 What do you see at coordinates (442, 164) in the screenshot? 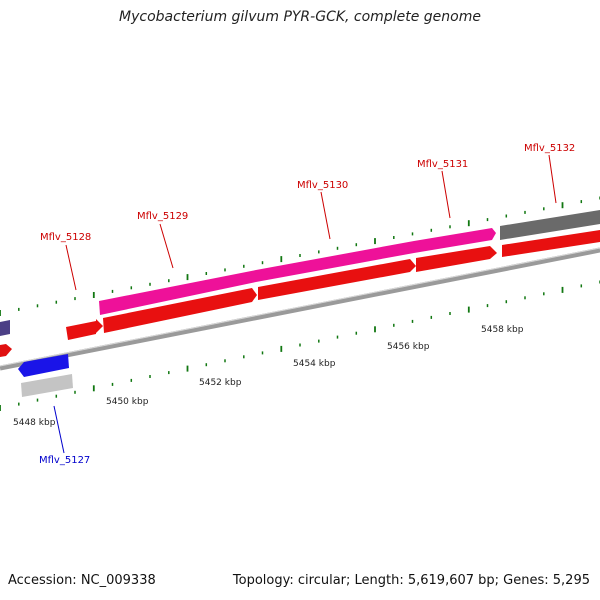
I see `gene-label-mflv-5131: Mflv_5131` at bounding box center [442, 164].